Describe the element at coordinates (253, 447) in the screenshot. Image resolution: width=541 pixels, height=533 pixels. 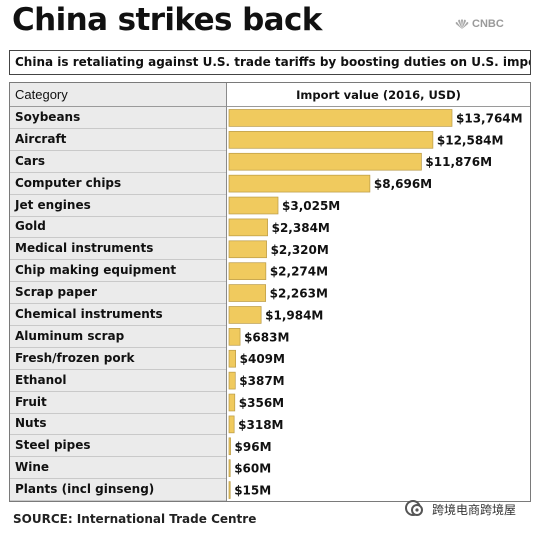
I see `value-label: $96M` at that location.